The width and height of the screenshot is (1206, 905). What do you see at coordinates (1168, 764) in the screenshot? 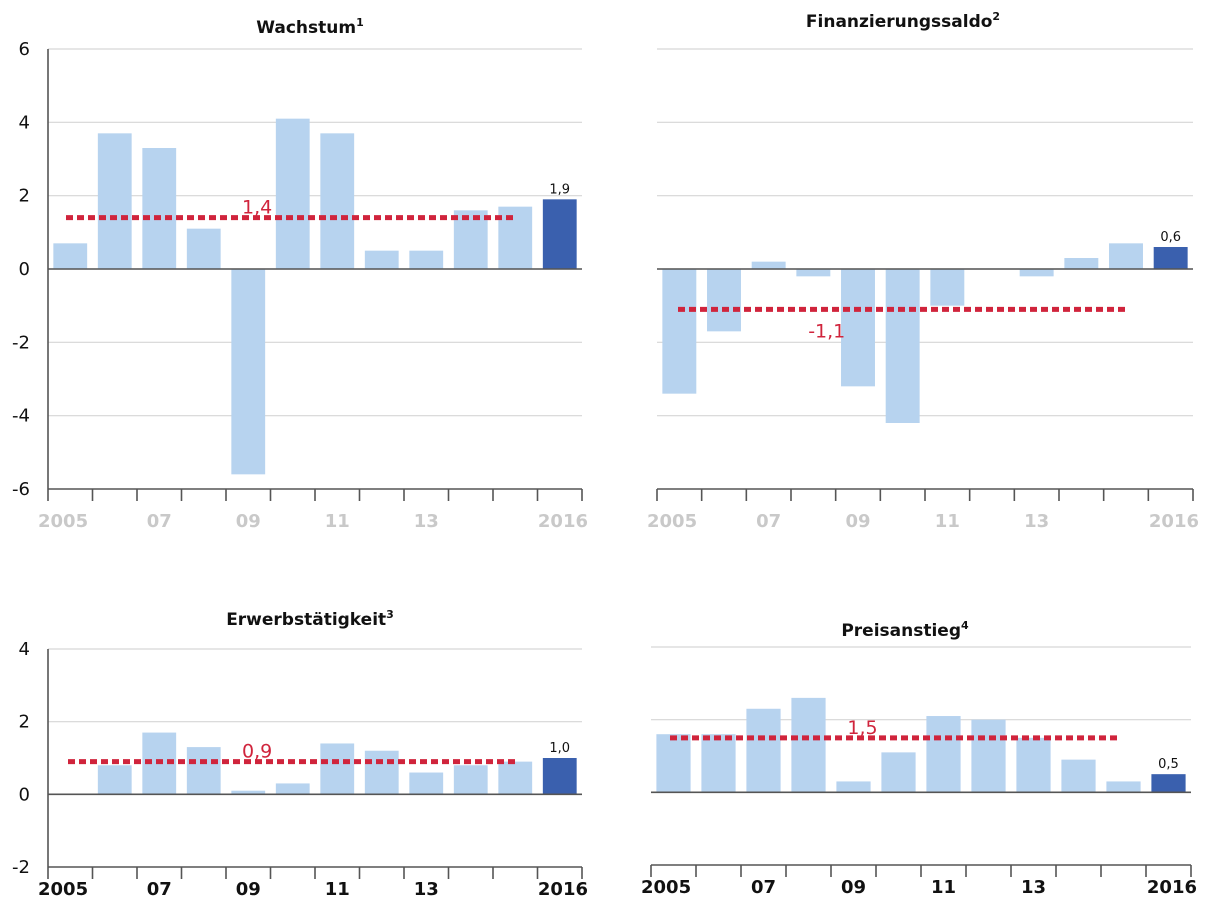
I see `value-label: 0,5` at bounding box center [1168, 764].